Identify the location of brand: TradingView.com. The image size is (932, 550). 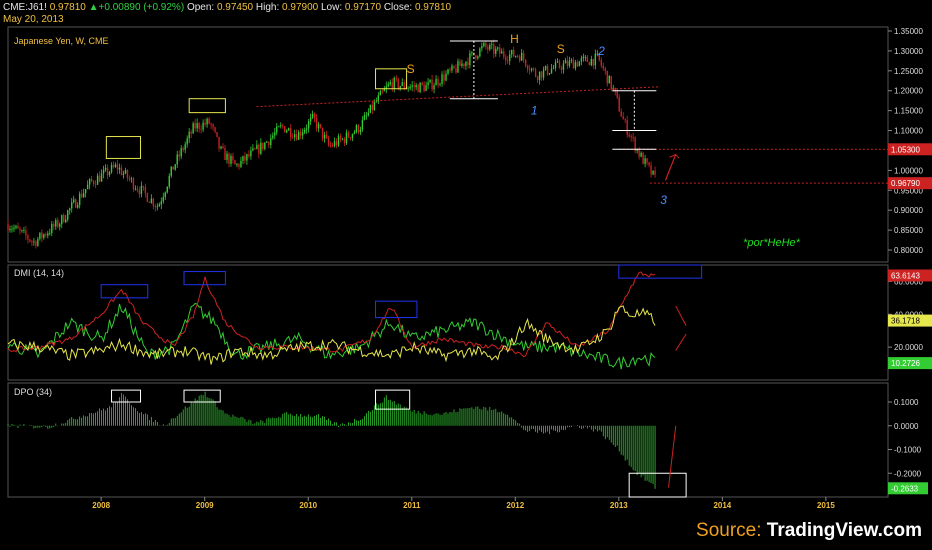
(844, 530).